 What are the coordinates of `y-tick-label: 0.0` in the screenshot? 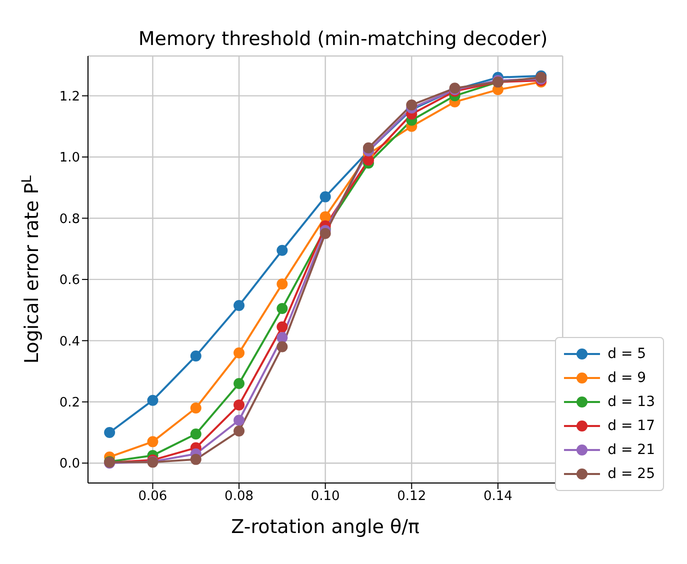 It's located at (69, 464).